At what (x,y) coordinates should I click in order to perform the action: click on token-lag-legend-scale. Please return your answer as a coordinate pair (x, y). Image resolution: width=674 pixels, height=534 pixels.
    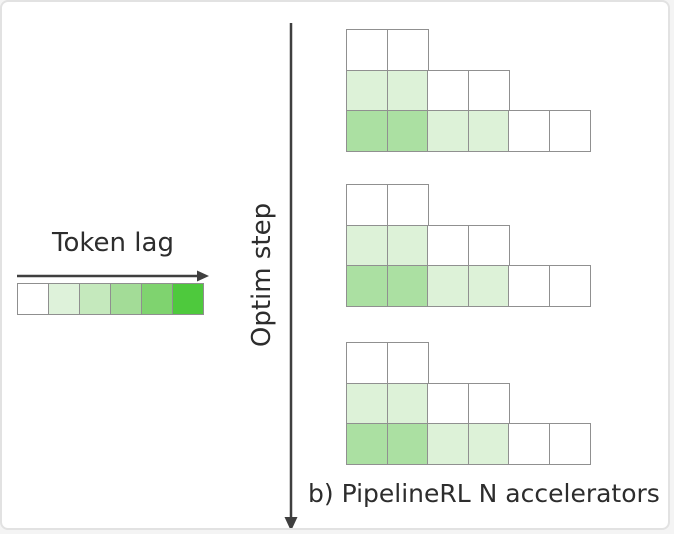
    Looking at the image, I should click on (110, 299).